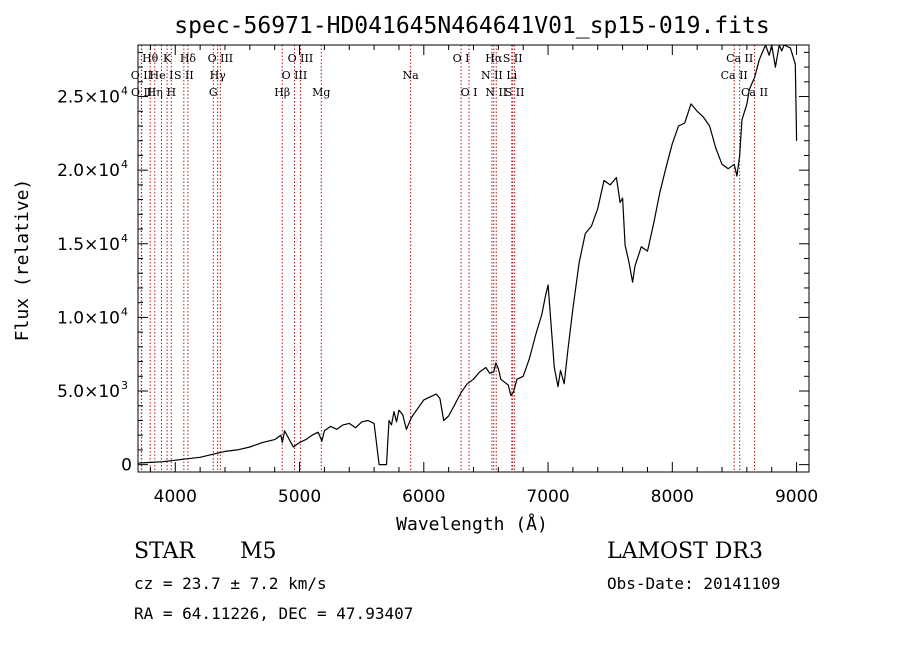 The height and width of the screenshot is (649, 900). Describe the element at coordinates (282, 92) in the screenshot. I see `line-label: Hβ` at that location.